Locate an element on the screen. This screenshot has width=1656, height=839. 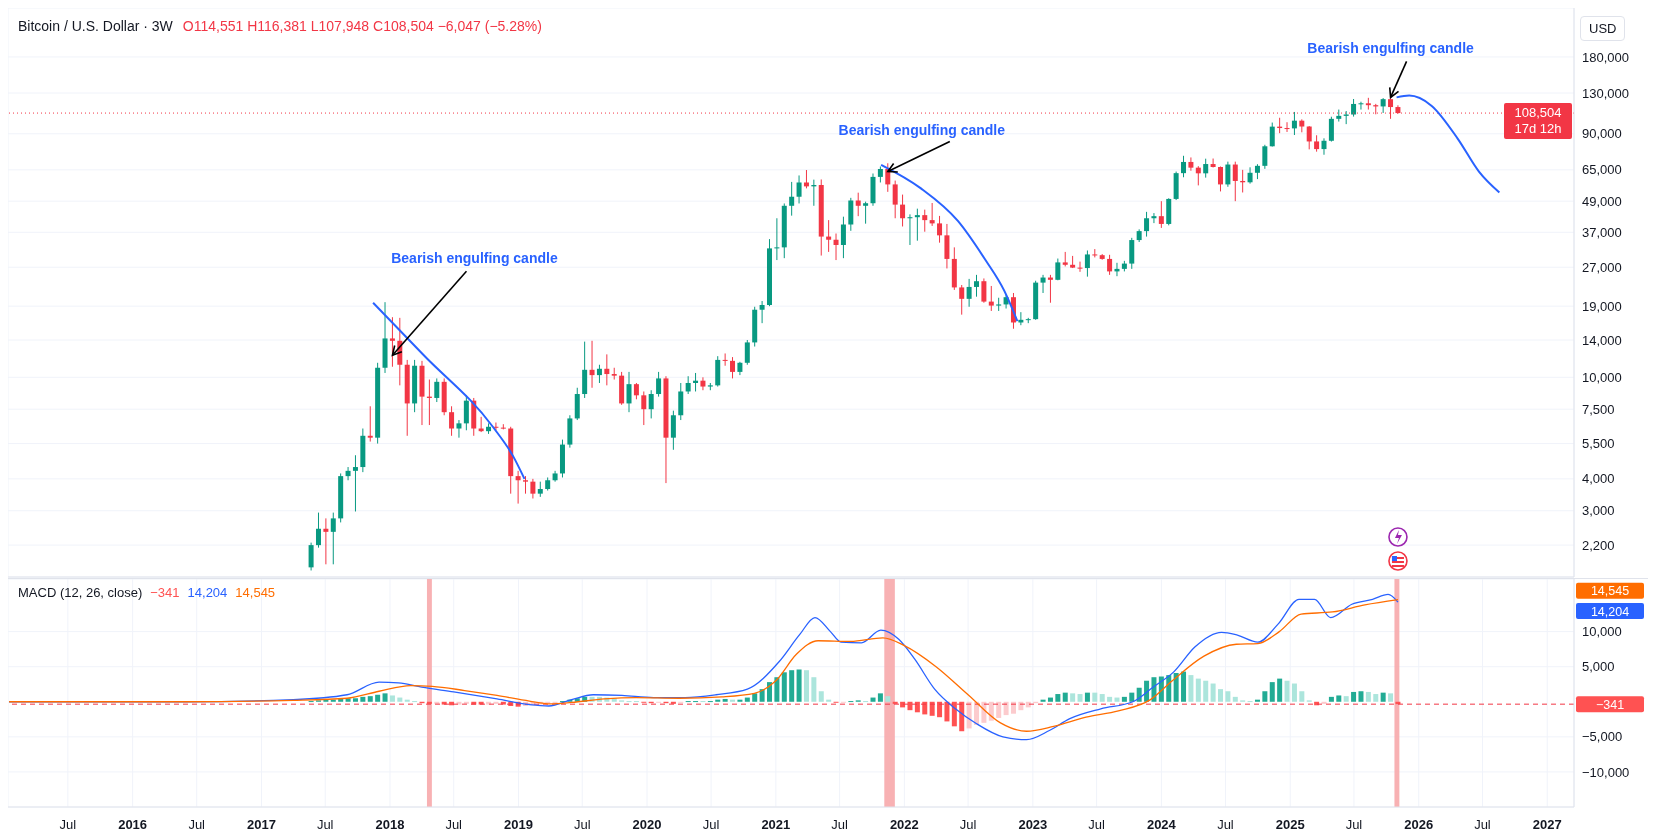
text: O114,551 H116,381 L107,948 C108,504 −6,047 (−5.28%) is located at coordinates (362, 26).